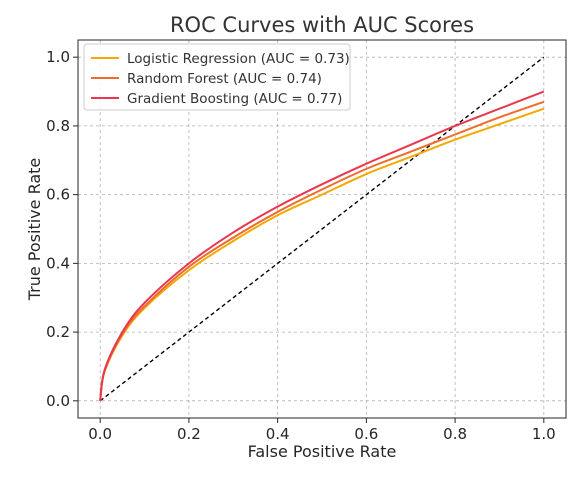 Image resolution: width=588 pixels, height=480 pixels. I want to click on y-axis-label: True Positive Rate, so click(34, 230).